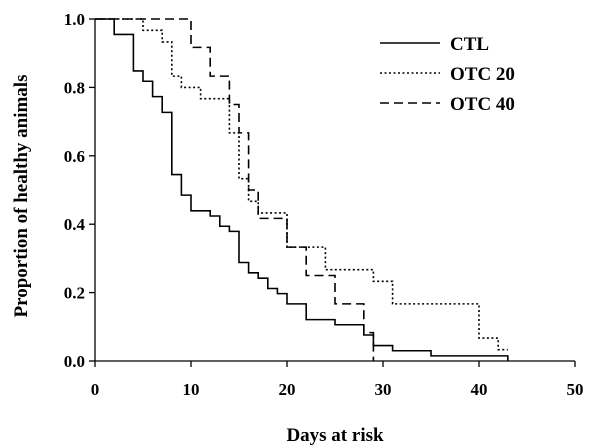 The width and height of the screenshot is (607, 448). What do you see at coordinates (287, 389) in the screenshot?
I see `x-tick-label: 20` at bounding box center [287, 389].